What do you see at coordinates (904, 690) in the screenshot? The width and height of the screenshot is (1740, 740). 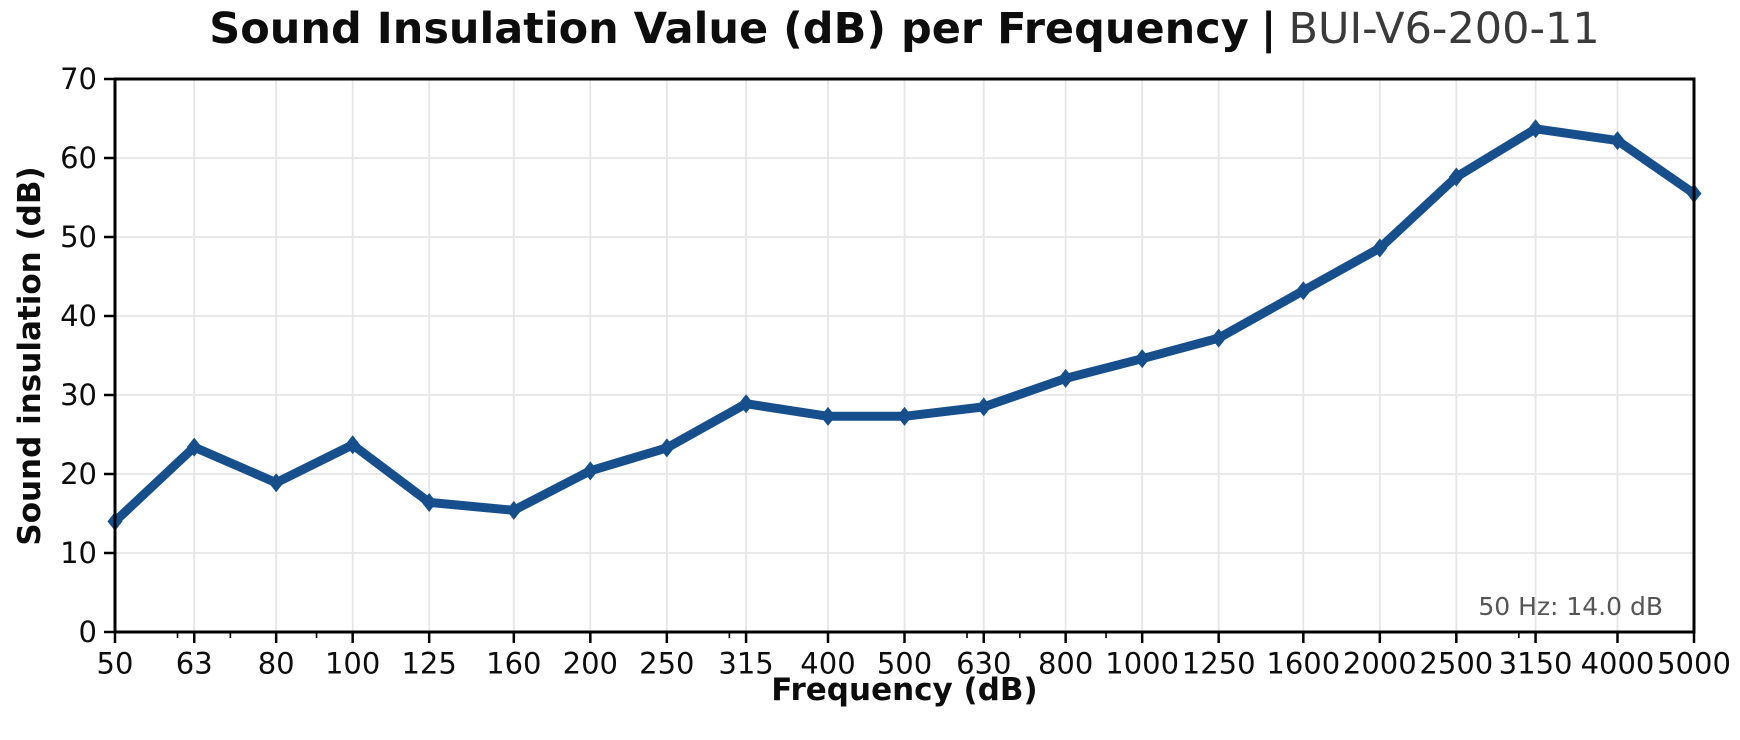 I see `x-axis-label: Frequency (dB)` at bounding box center [904, 690].